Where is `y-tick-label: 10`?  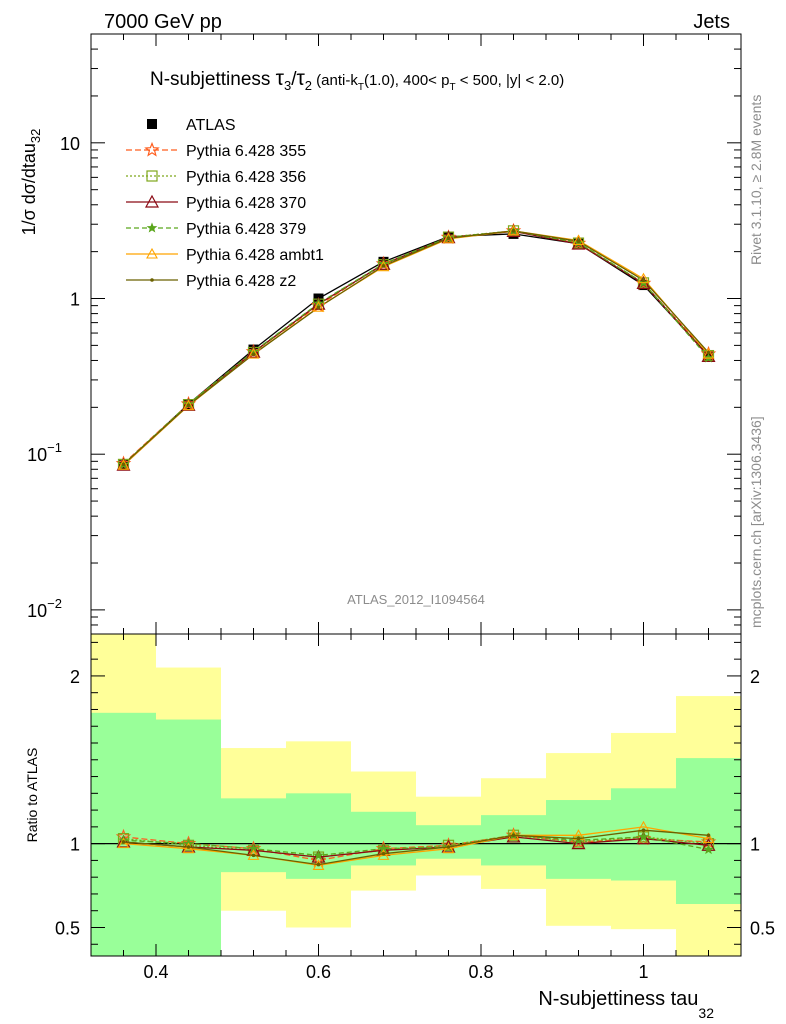 y-tick-label: 10 is located at coordinates (70, 144).